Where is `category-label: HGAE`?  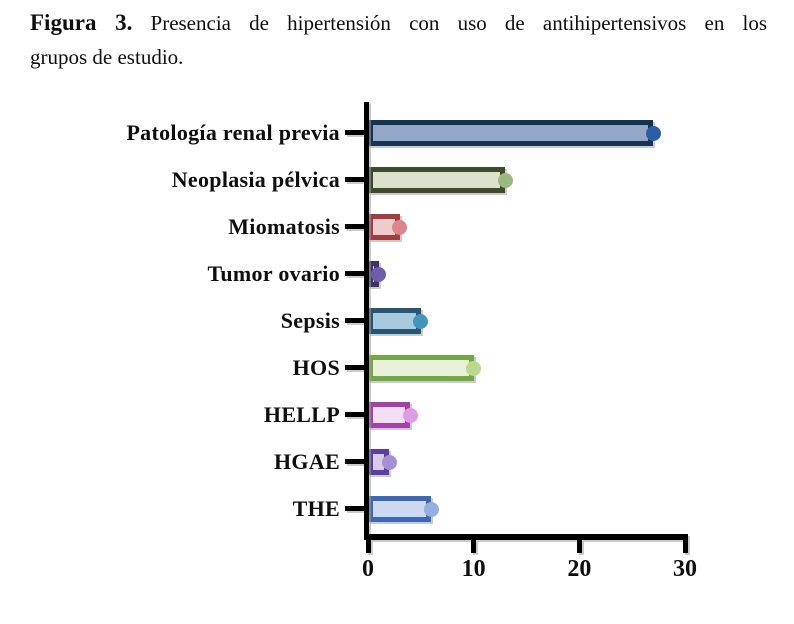
category-label: HGAE is located at coordinates (307, 461).